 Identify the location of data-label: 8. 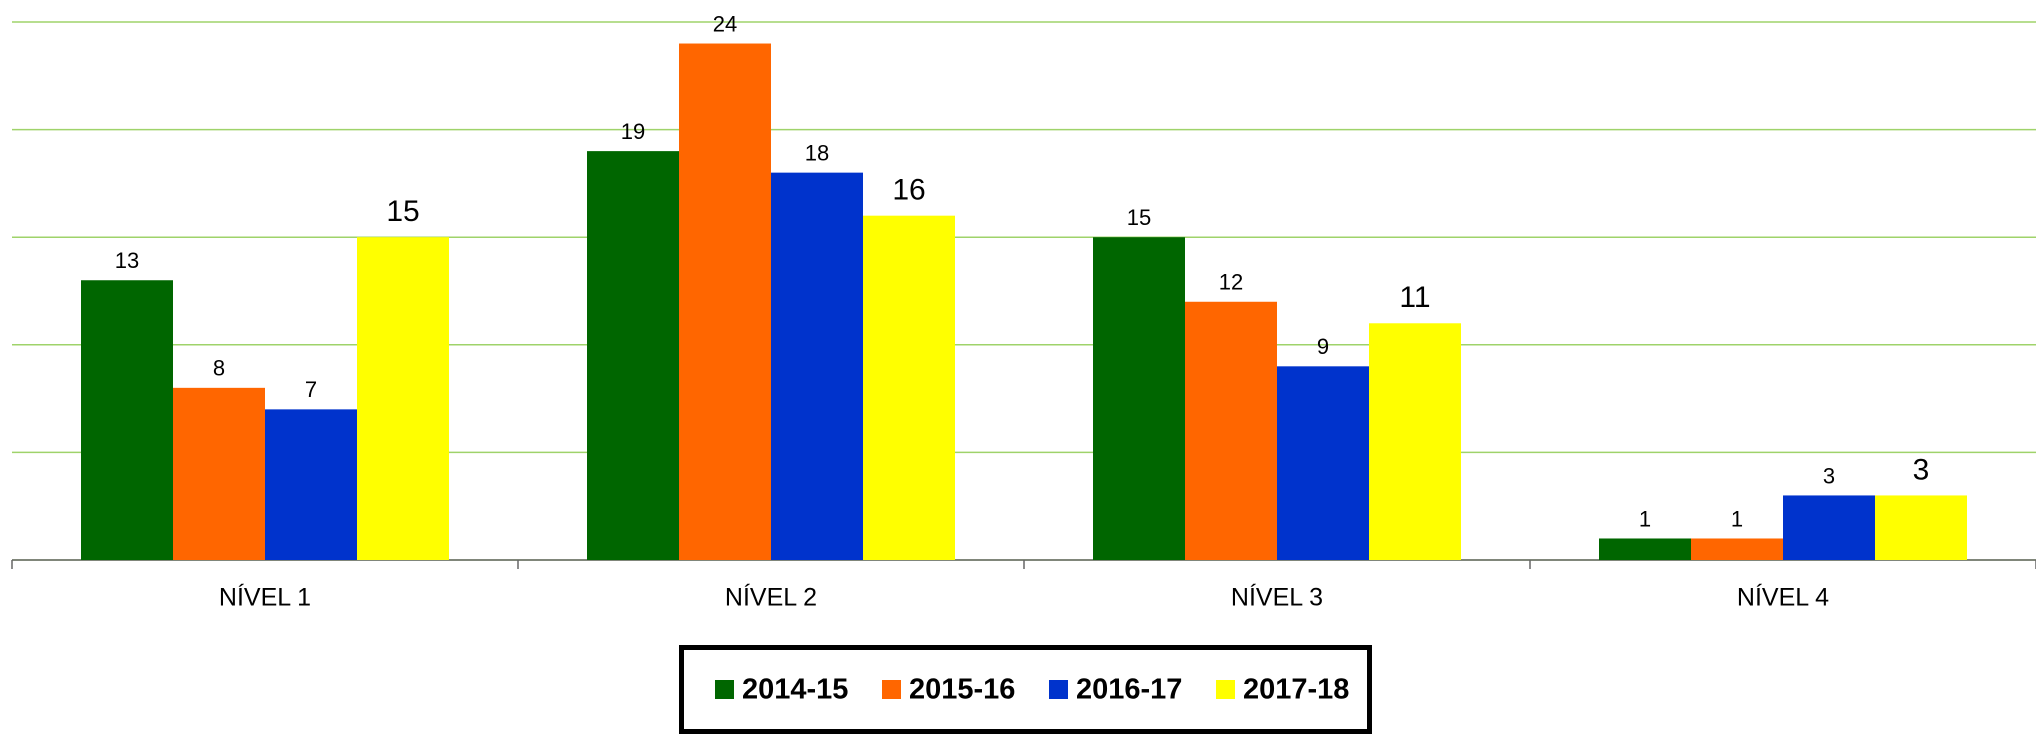
(219, 368).